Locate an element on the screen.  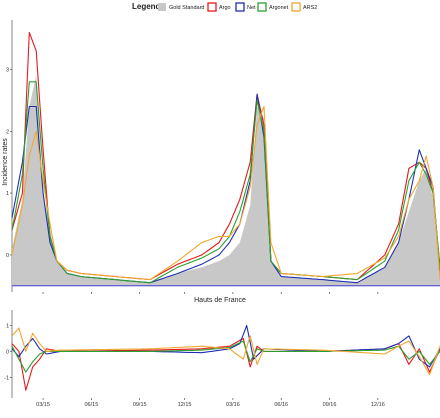
legend-label: ARS2 is located at coordinates (310, 8).